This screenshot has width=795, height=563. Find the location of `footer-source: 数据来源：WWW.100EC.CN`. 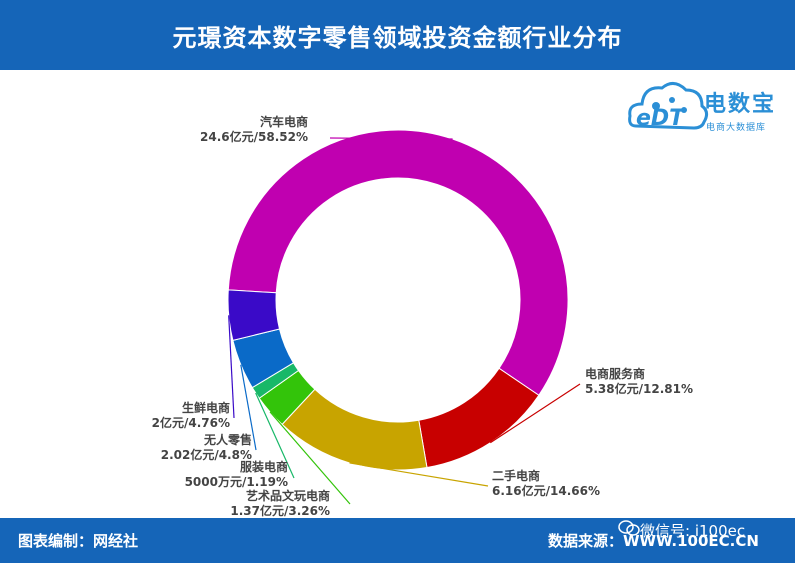

footer-source: 数据来源：WWW.100EC.CN is located at coordinates (653, 541).